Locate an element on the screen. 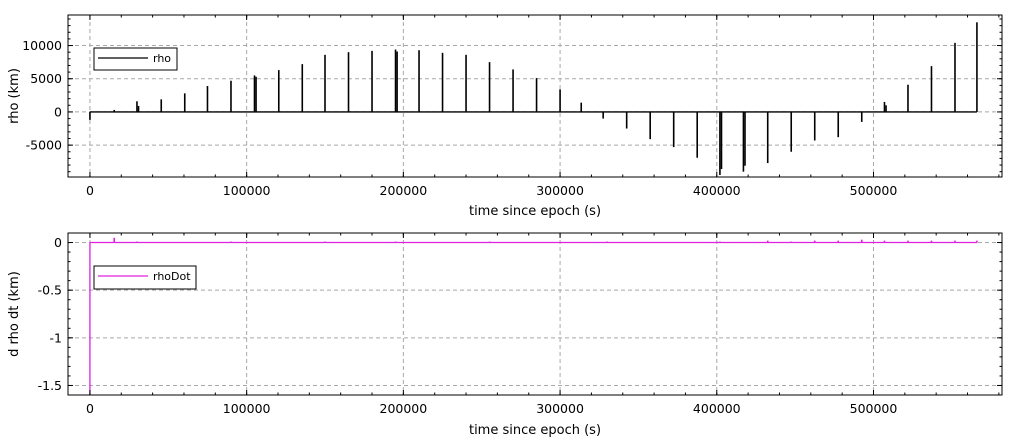 The image size is (1024, 442). rhodot-legend-label: rhoDot is located at coordinates (172, 276).